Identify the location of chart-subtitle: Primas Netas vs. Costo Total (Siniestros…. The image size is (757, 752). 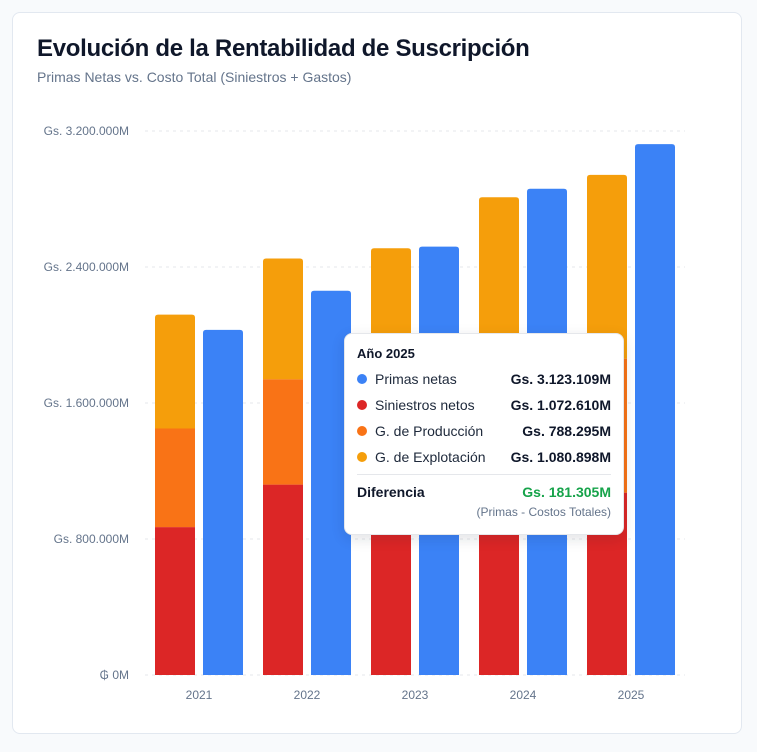
(194, 77).